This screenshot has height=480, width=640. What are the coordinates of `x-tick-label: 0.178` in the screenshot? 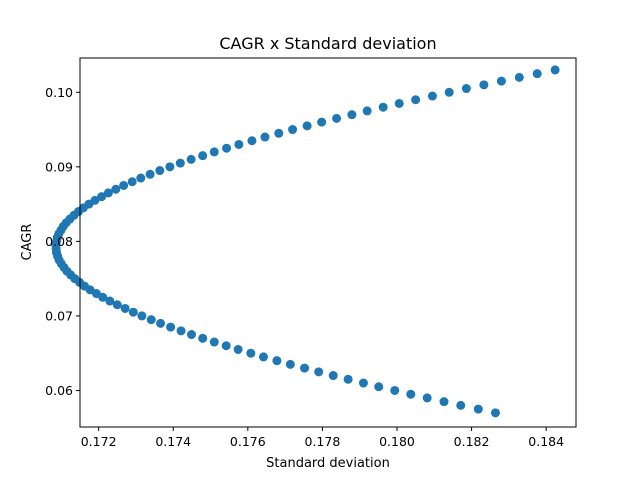 It's located at (323, 441).